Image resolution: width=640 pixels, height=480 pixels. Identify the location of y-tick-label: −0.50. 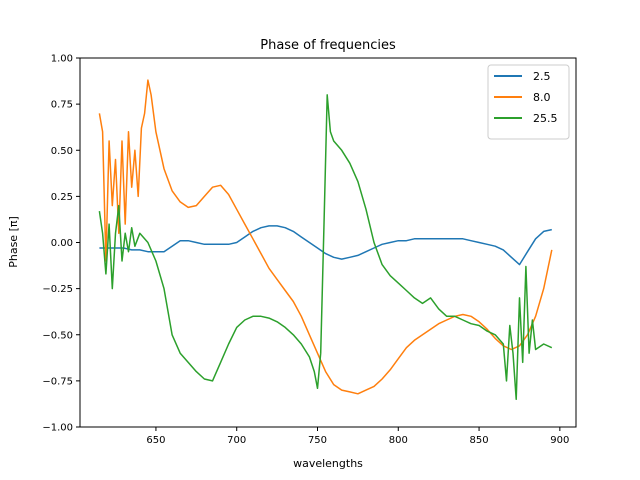
(57, 335).